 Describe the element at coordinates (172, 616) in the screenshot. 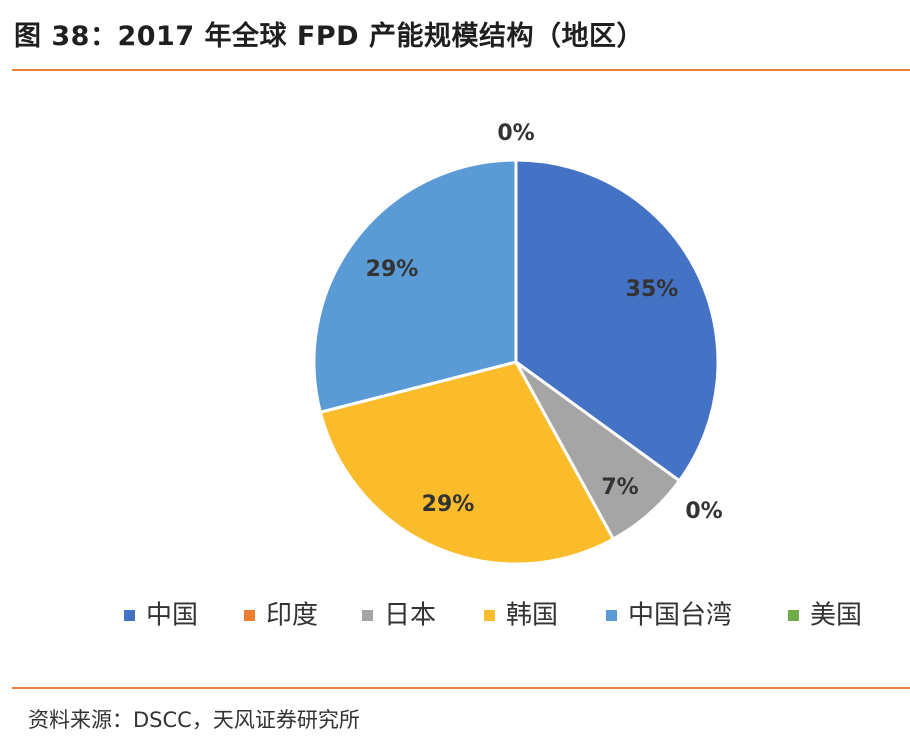

I see `legend-label: 中国` at that location.